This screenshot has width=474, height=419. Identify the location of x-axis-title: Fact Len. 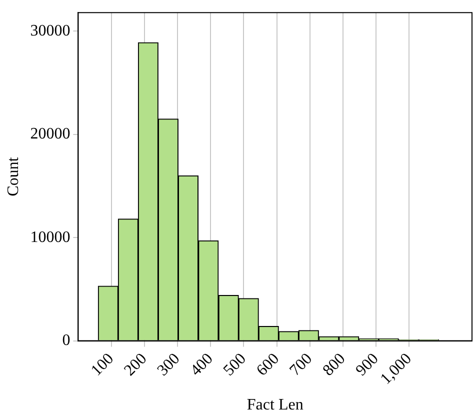
(275, 405).